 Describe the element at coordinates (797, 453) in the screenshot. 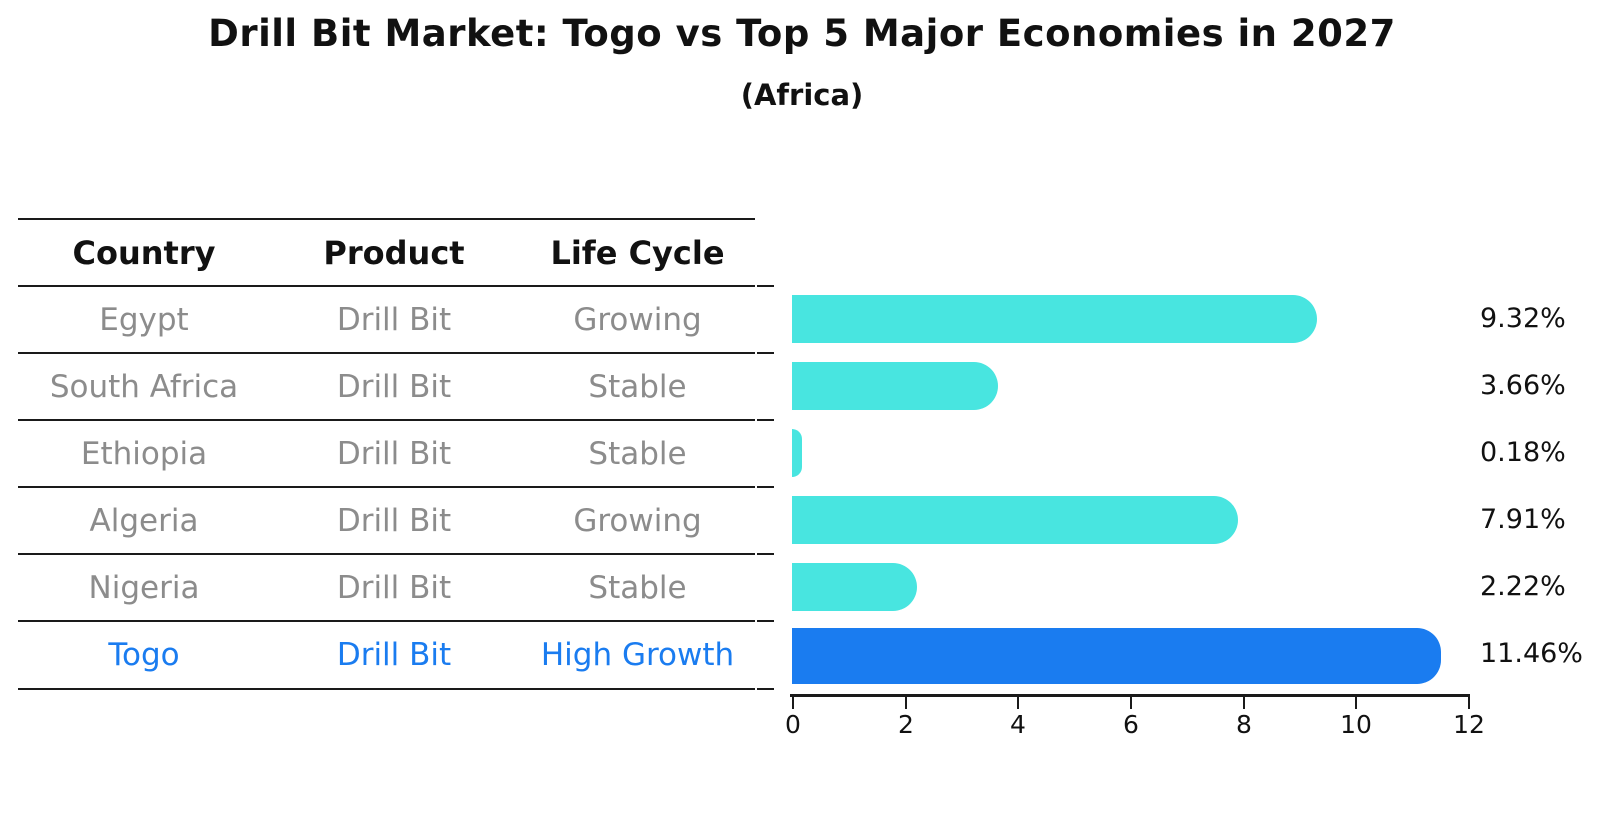

I see `bar-ethiopia` at that location.